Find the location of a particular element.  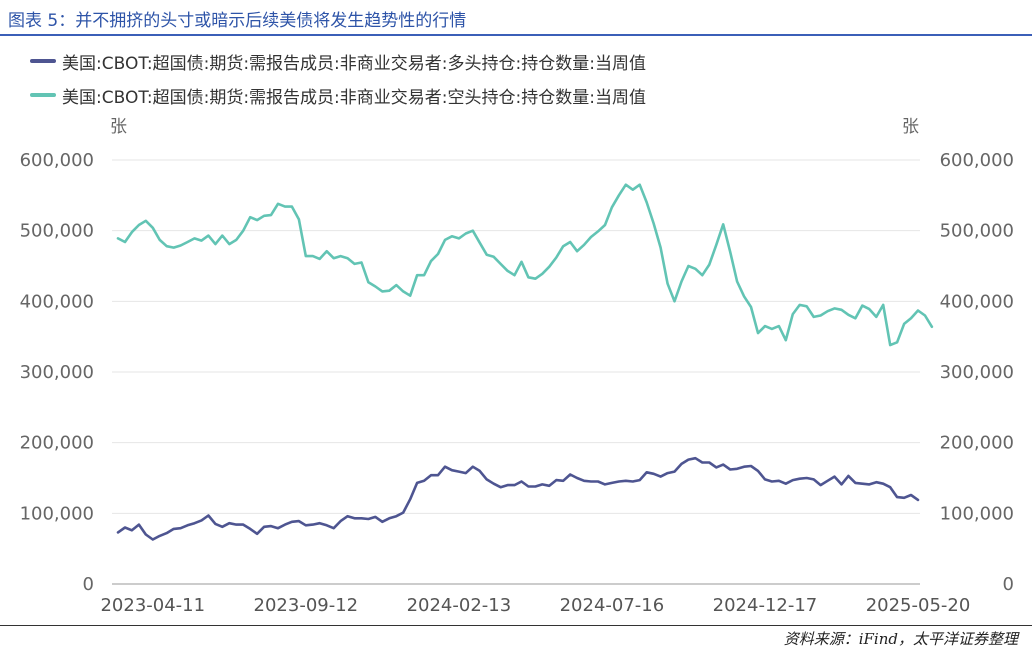

y-right-unit: 张 is located at coordinates (910, 127).